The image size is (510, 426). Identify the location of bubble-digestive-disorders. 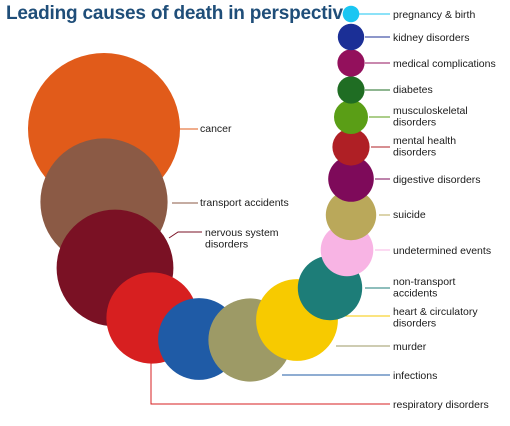
(351, 179).